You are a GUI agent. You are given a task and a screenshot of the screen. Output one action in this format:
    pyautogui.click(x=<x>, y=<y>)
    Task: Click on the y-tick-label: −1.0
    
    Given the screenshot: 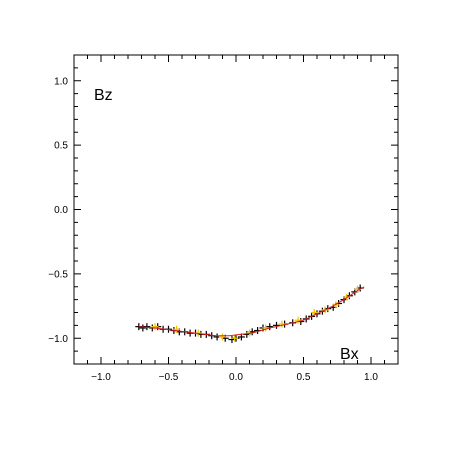 What is the action you would take?
    pyautogui.click(x=58, y=339)
    